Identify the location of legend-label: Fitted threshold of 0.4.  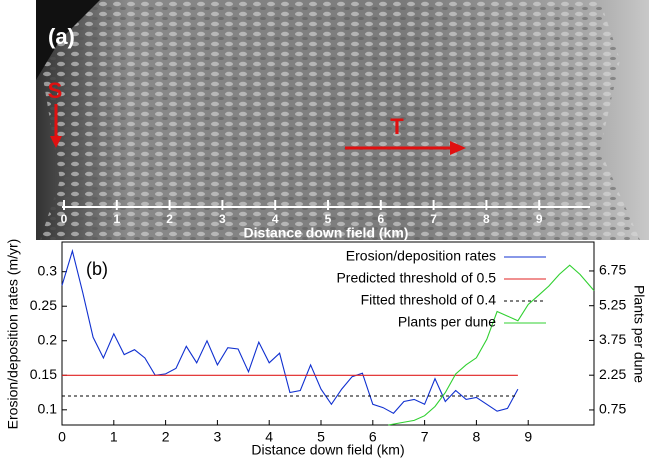
(429, 300).